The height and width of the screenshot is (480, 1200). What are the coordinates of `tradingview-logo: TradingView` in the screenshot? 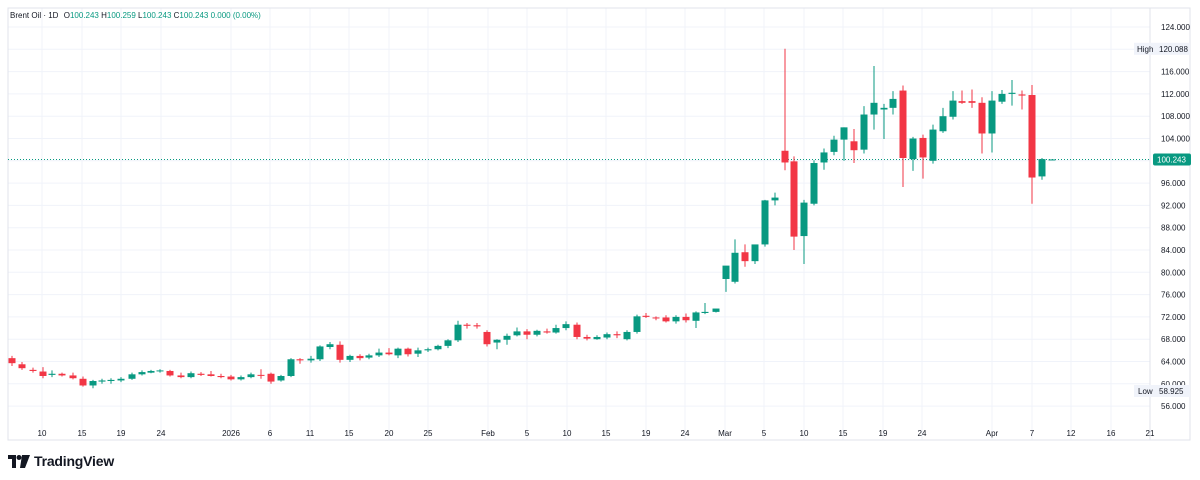 It's located at (61, 461).